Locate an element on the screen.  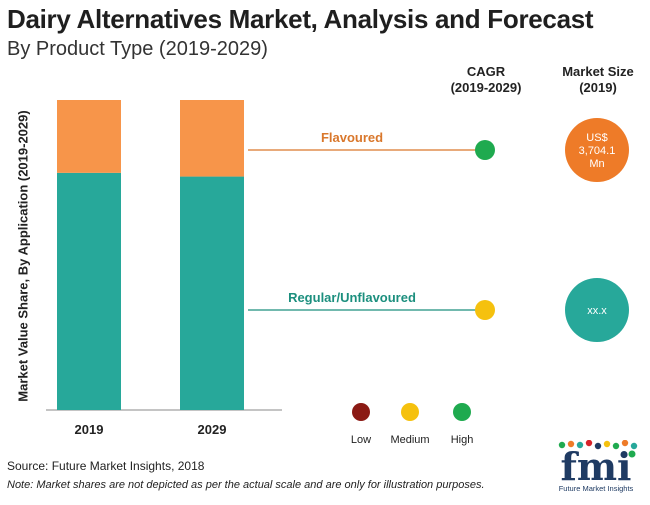
cagr-indicator-flavoured is located at coordinates (485, 150).